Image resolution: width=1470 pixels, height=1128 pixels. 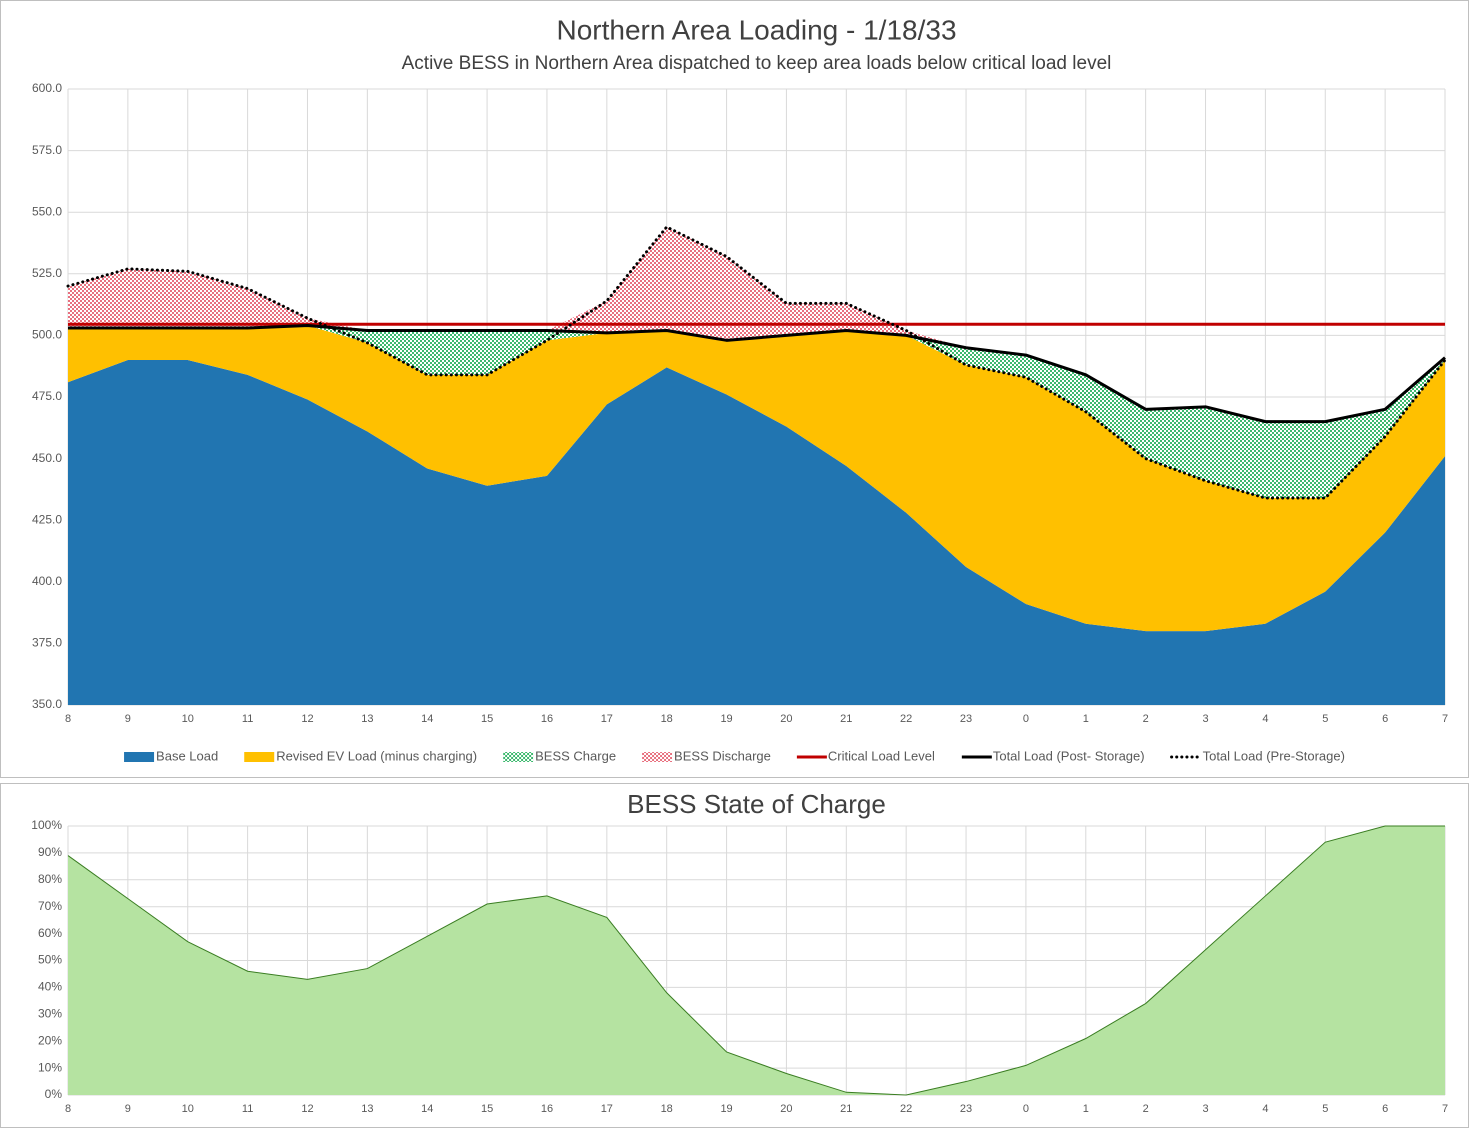 What do you see at coordinates (50, 1040) in the screenshot?
I see `y-tick-label: 20%` at bounding box center [50, 1040].